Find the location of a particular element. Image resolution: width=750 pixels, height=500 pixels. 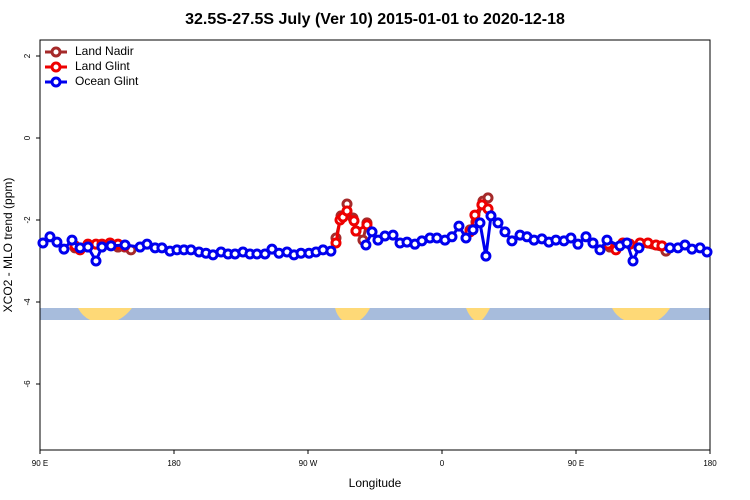

x-tick-label: 0 is located at coordinates (442, 463).